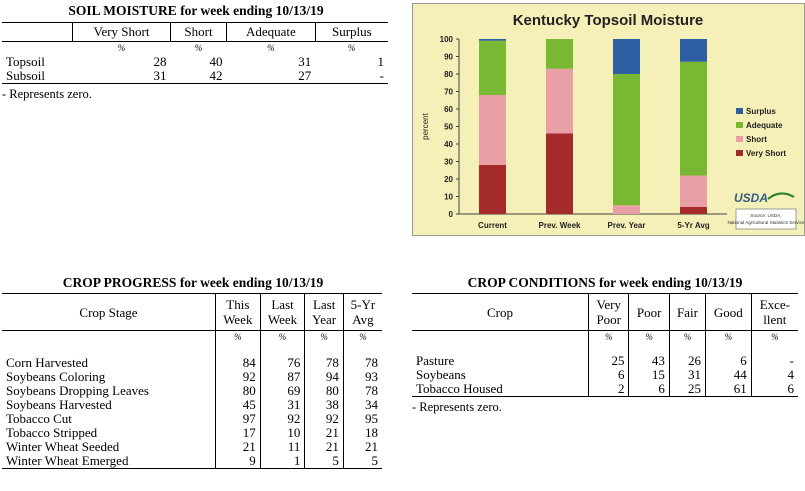 The height and width of the screenshot is (491, 805). Describe the element at coordinates (693, 225) in the screenshot. I see `x-tick-label: 5-Yr Avg` at that location.